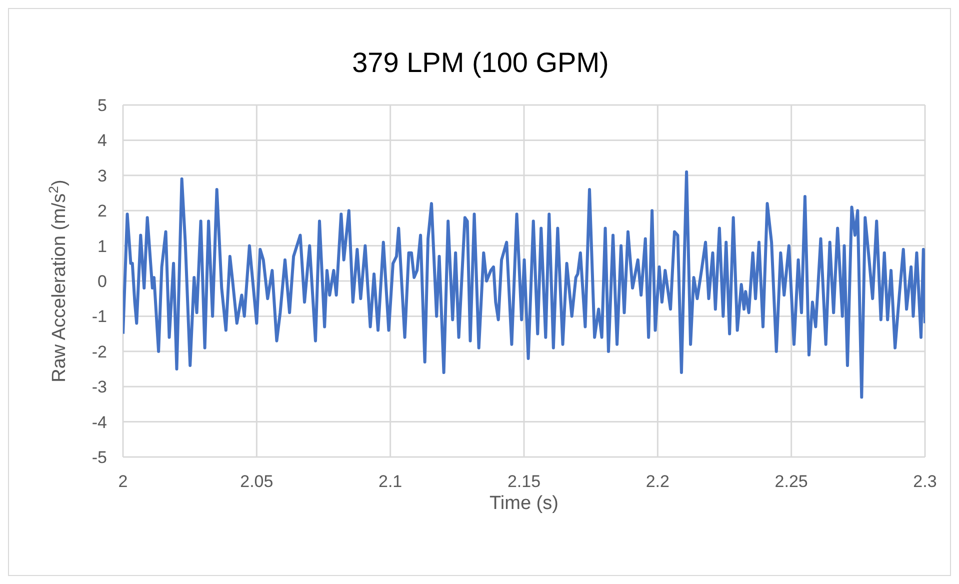  What do you see at coordinates (925, 482) in the screenshot?
I see `x-tick-label: 2.3` at bounding box center [925, 482].